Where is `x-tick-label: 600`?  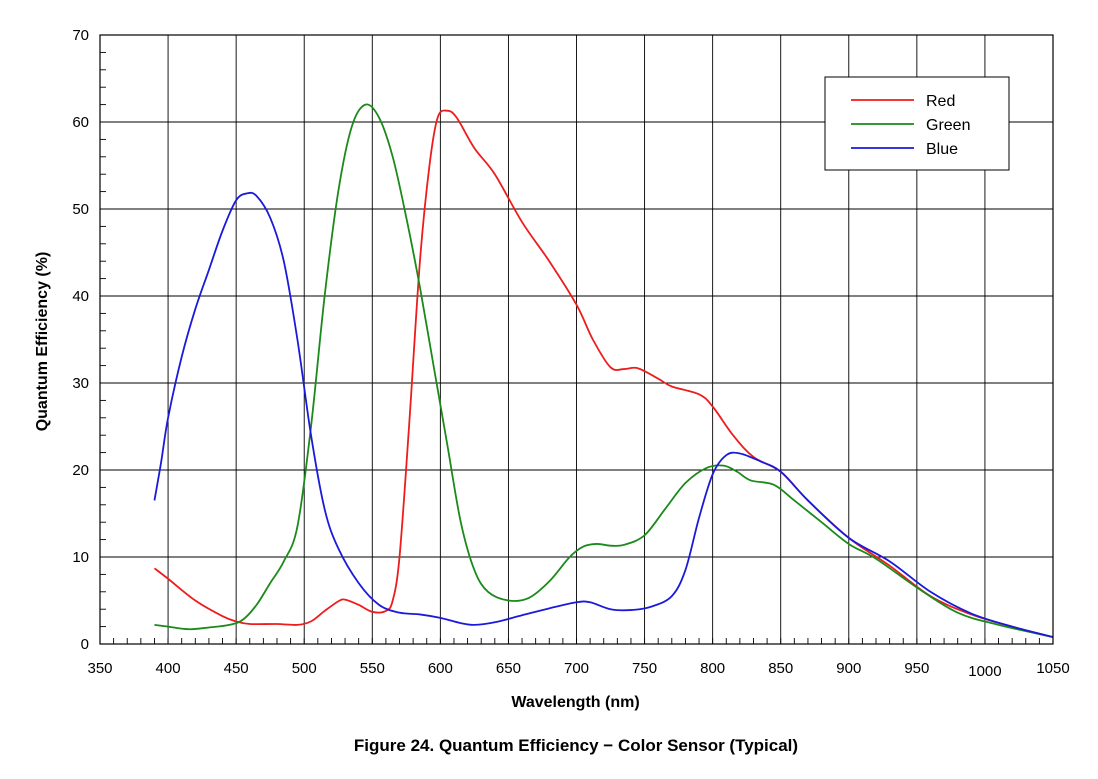 x-tick-label: 600 is located at coordinates (440, 668).